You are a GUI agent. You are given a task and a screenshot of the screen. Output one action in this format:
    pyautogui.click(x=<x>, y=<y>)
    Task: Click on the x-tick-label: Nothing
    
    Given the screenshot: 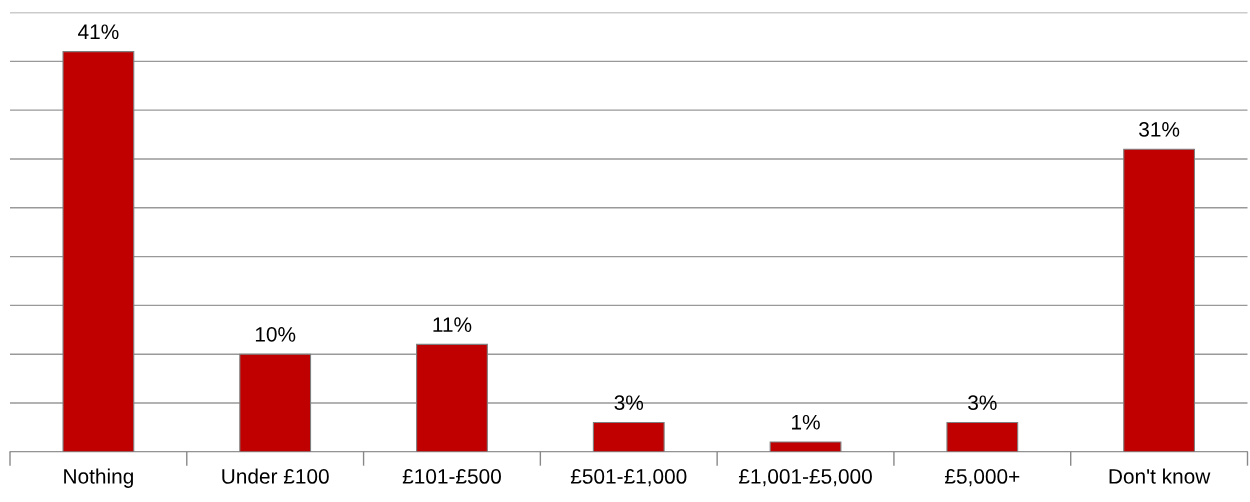 What is the action you would take?
    pyautogui.click(x=98, y=478)
    